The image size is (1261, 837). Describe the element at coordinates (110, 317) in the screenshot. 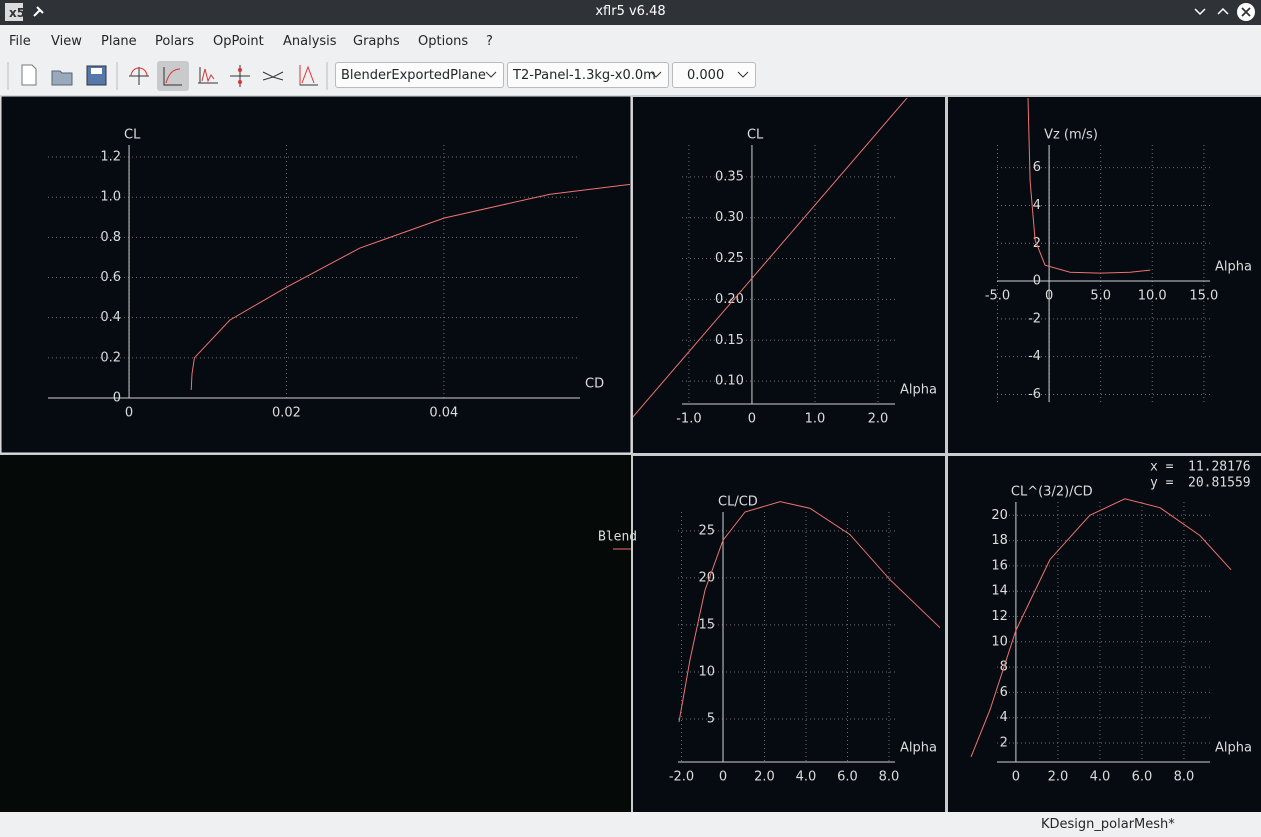

I see `y-tick-label: 0.4` at that location.